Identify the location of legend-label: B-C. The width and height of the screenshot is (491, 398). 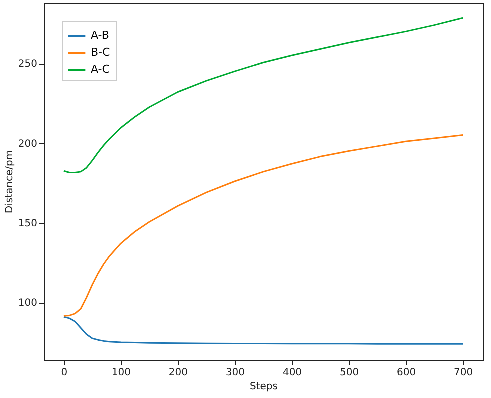
(101, 52).